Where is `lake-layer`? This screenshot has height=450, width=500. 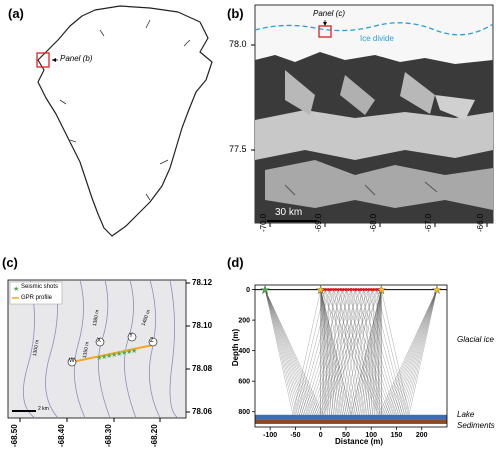
lake-layer is located at coordinates (351, 417).